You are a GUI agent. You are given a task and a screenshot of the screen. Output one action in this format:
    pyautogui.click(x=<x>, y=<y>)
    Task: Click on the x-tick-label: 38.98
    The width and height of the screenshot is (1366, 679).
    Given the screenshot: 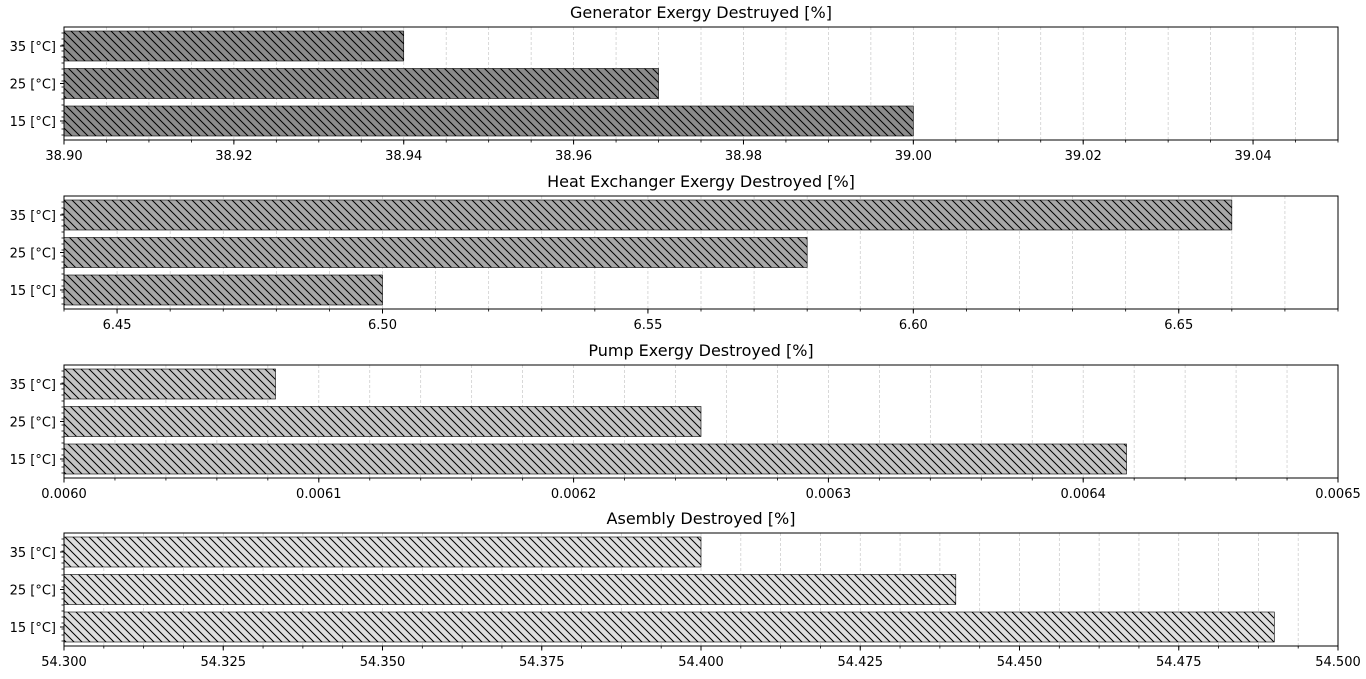 What is the action you would take?
    pyautogui.click(x=743, y=156)
    